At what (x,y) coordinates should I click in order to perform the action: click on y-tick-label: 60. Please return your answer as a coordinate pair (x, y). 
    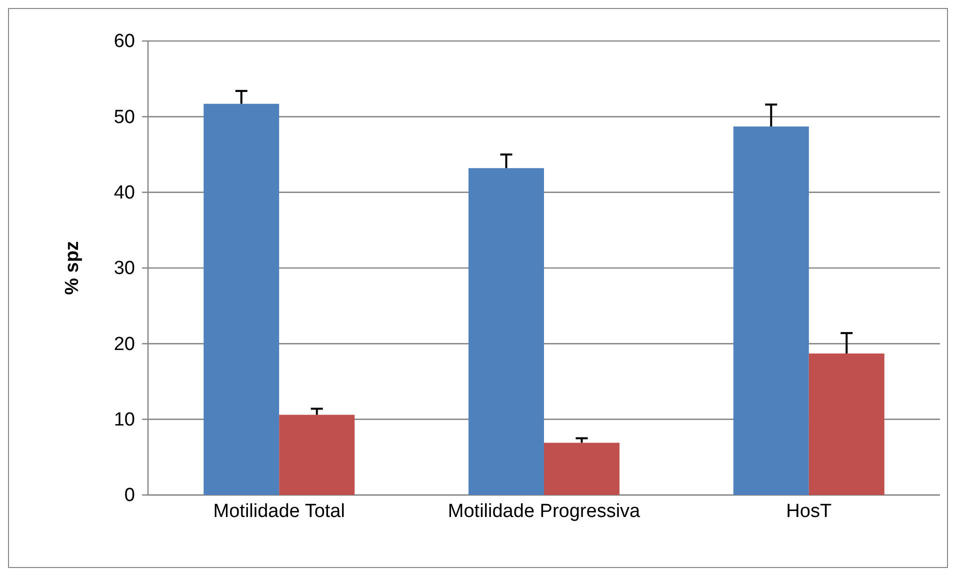
    Looking at the image, I should click on (124, 41).